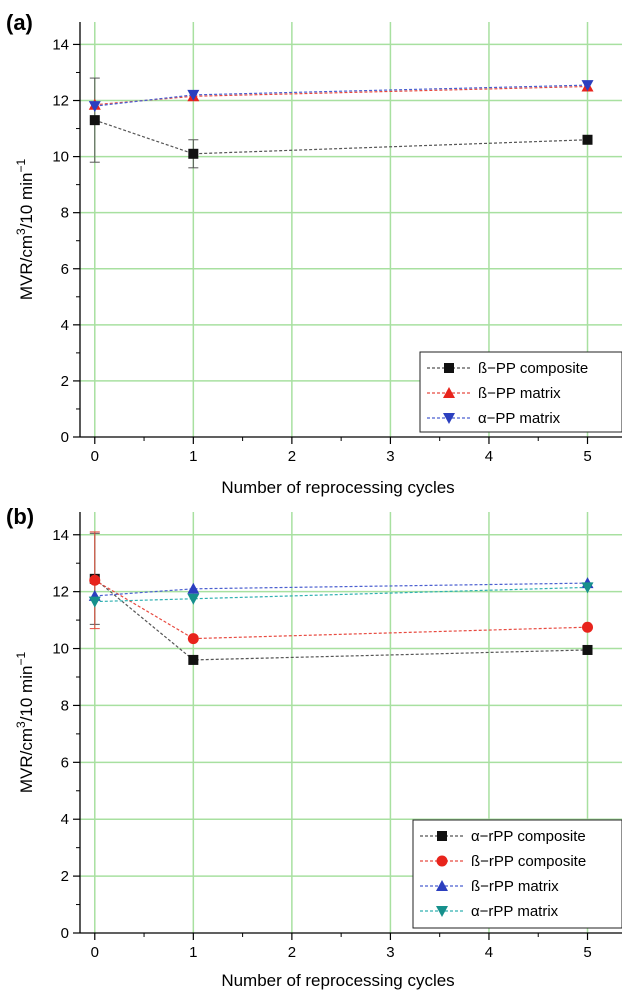 The width and height of the screenshot is (622, 992). What do you see at coordinates (26, 760) in the screenshot?
I see `panel-b-y-title-base: MVR/cm` at bounding box center [26, 760].